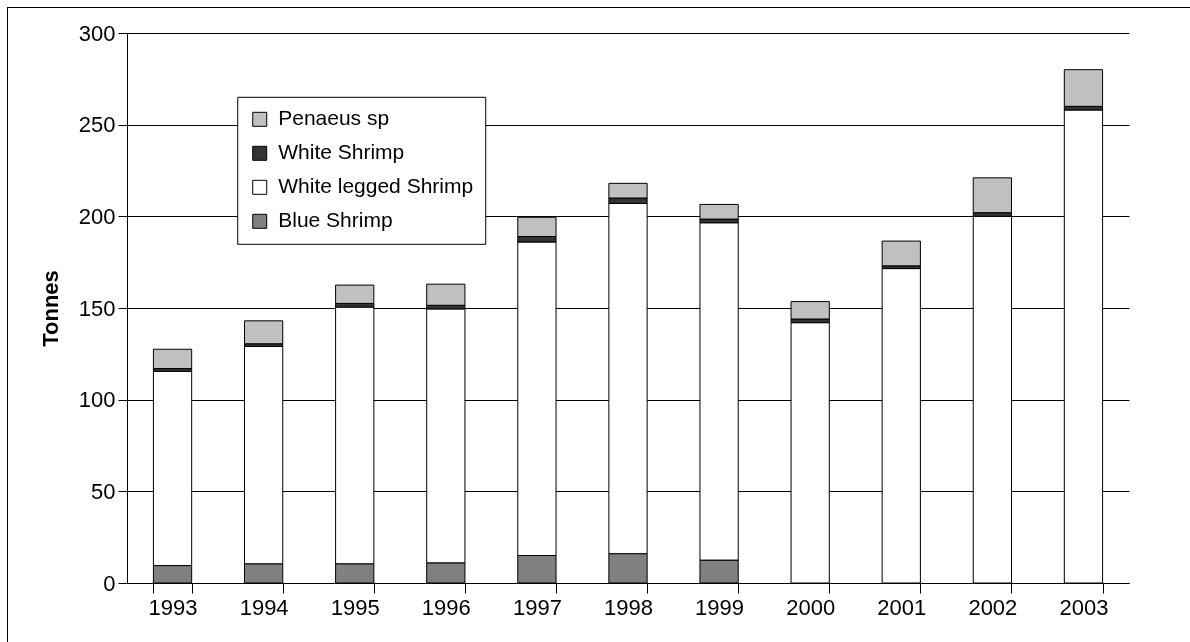  What do you see at coordinates (334, 118) in the screenshot?
I see `legend-label: Penaeus sp` at bounding box center [334, 118].